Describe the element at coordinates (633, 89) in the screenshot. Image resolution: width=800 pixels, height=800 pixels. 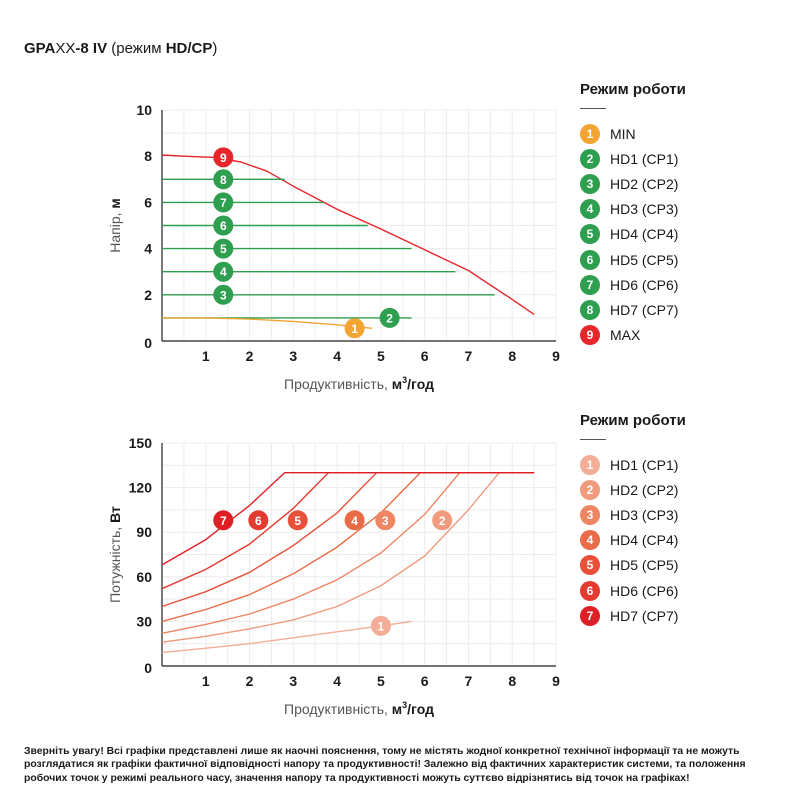
I see `legend-title: Режим роботи` at that location.